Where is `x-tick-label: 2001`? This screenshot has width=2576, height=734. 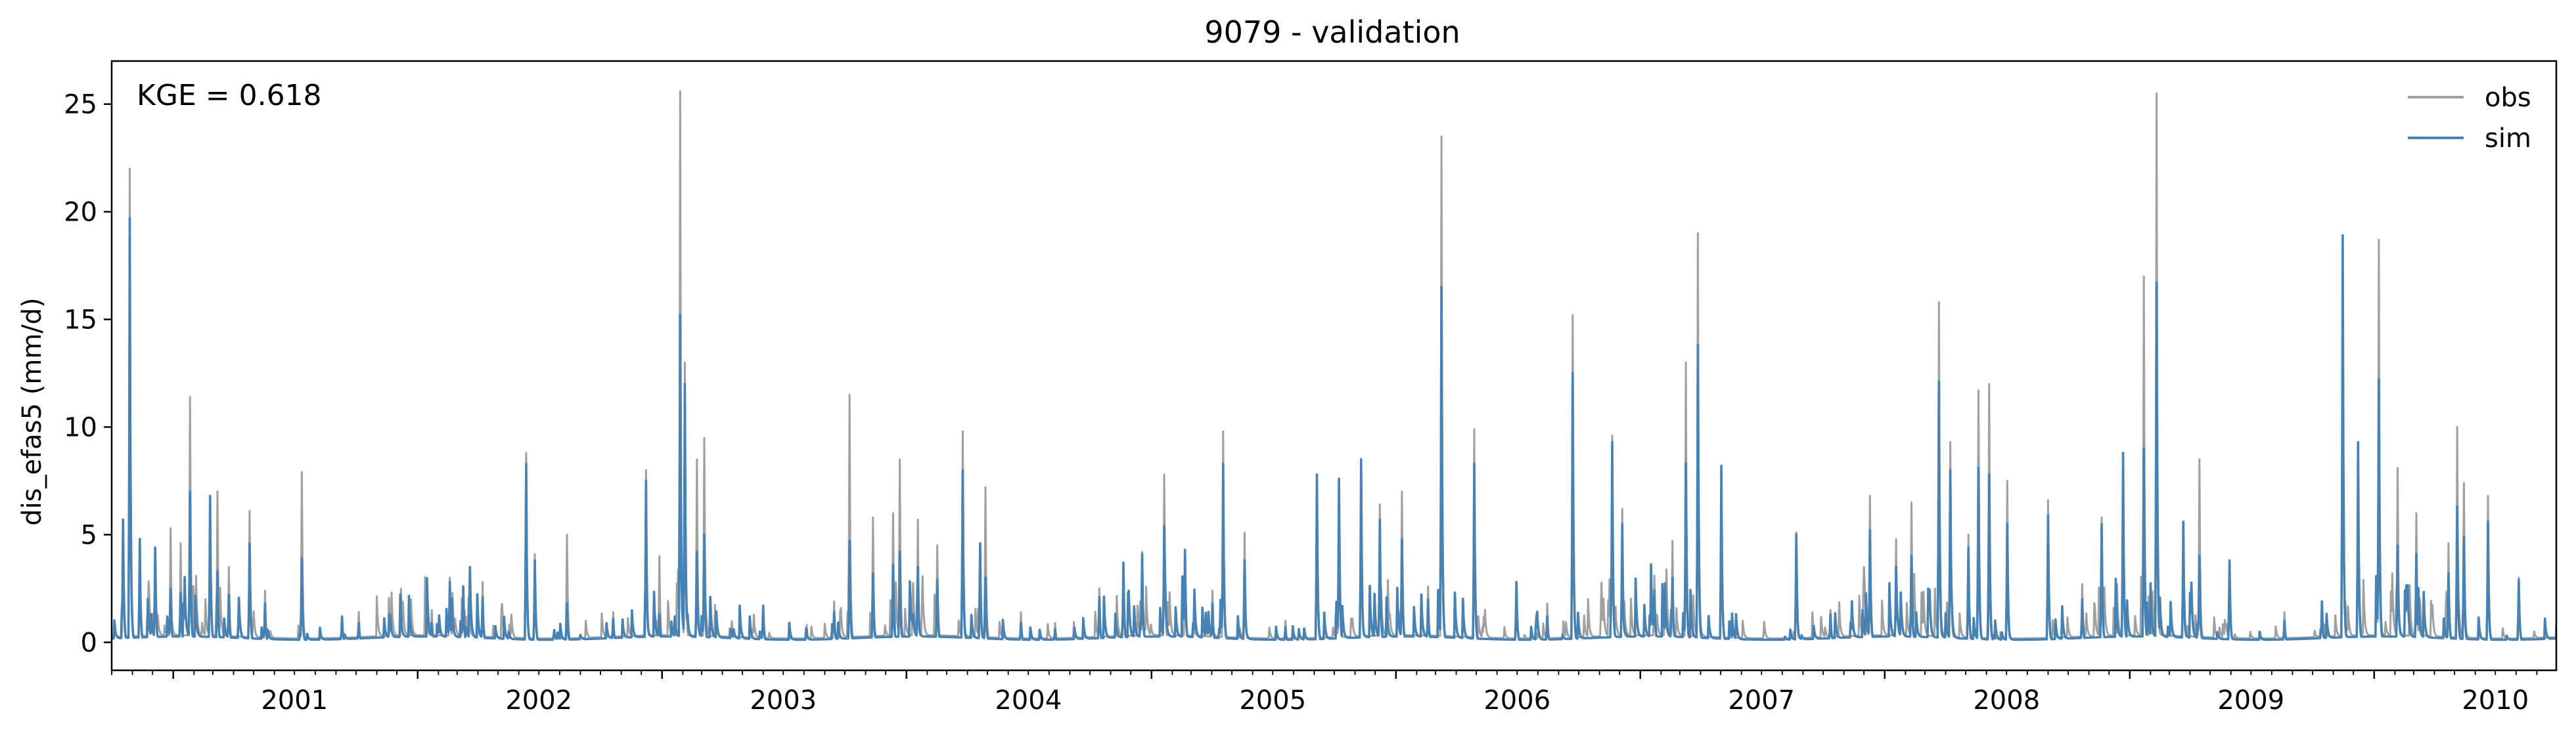
x-tick-label: 2001 is located at coordinates (294, 700).